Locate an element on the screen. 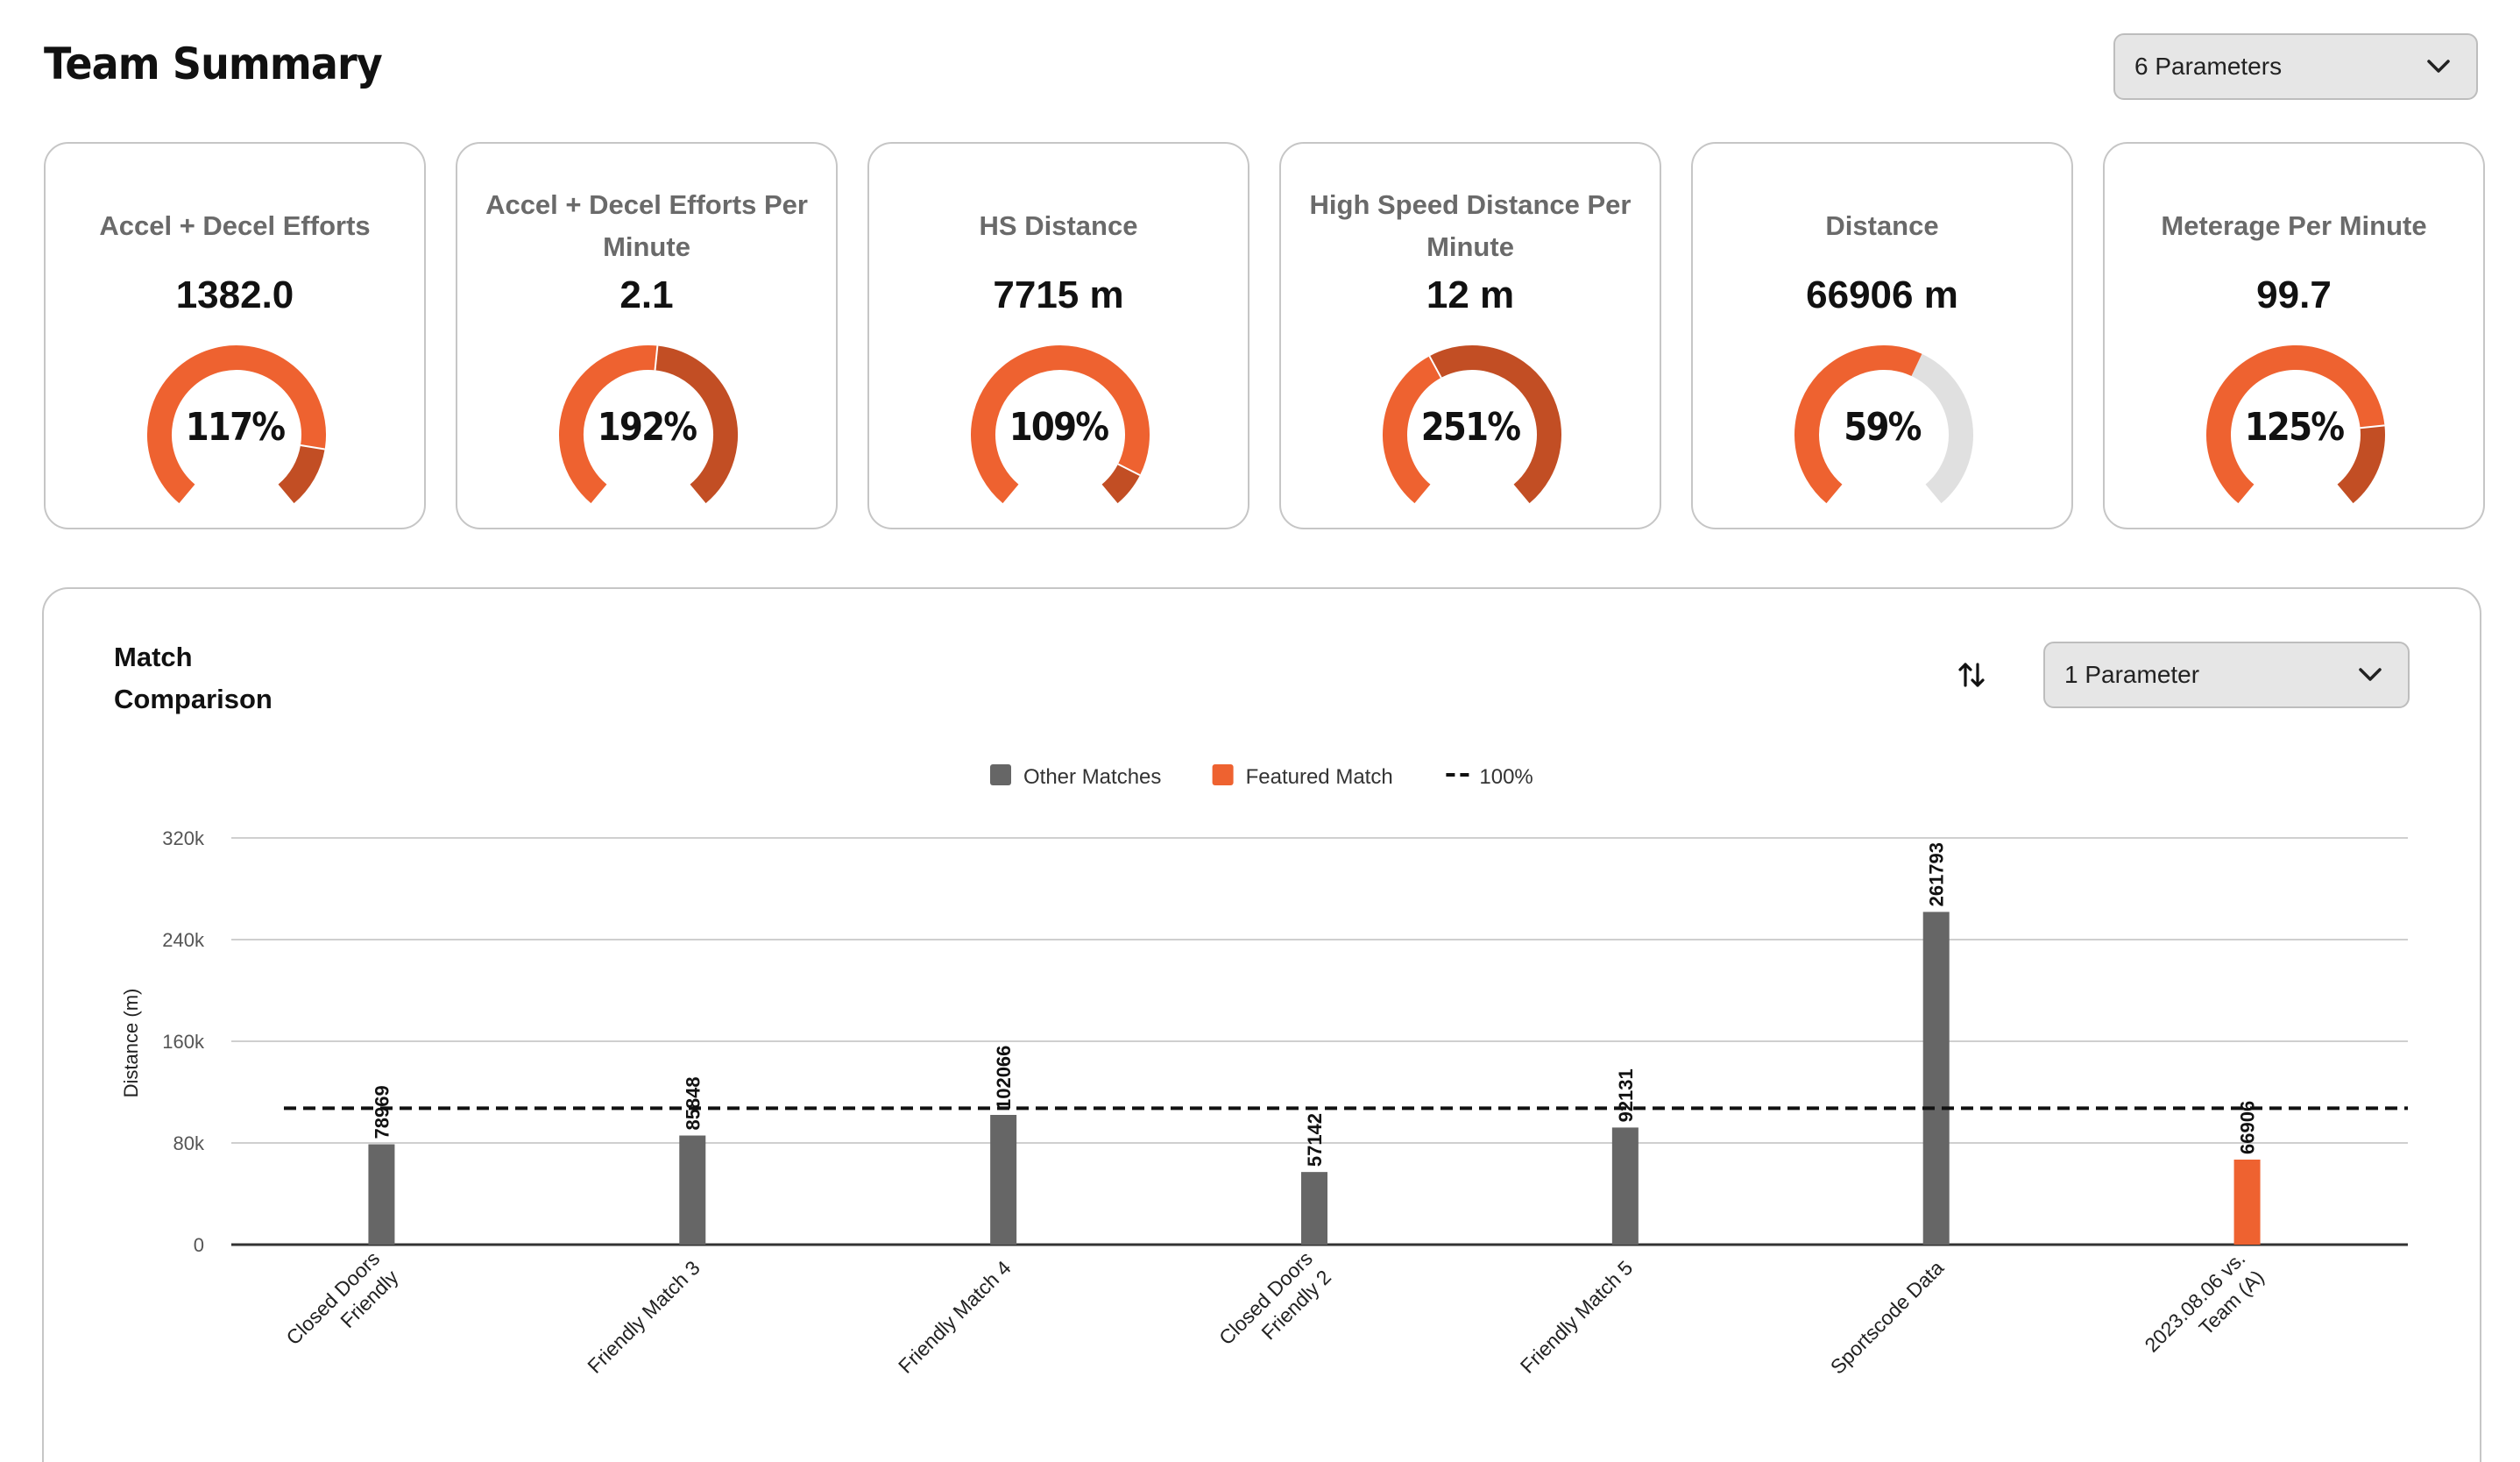 The height and width of the screenshot is (1462, 2520). gauge-track is located at coordinates (1942, 428).